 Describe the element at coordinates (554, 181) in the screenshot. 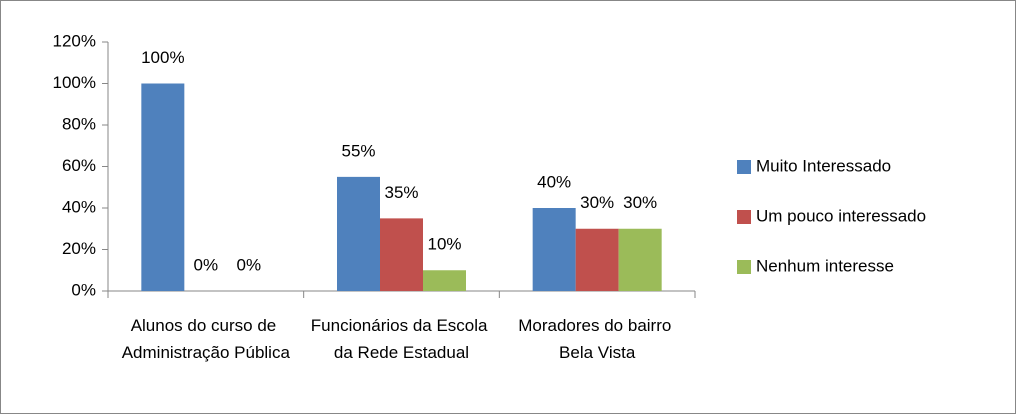

I see `data-label: 40%` at that location.